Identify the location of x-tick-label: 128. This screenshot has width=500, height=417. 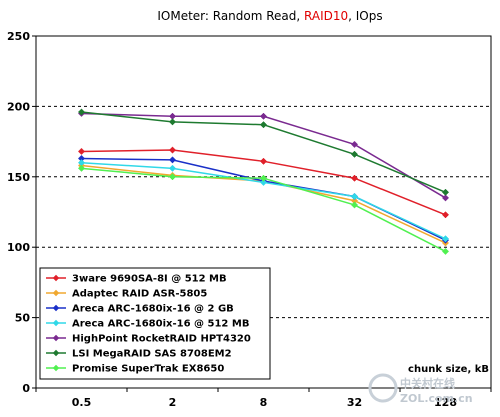
(445, 402).